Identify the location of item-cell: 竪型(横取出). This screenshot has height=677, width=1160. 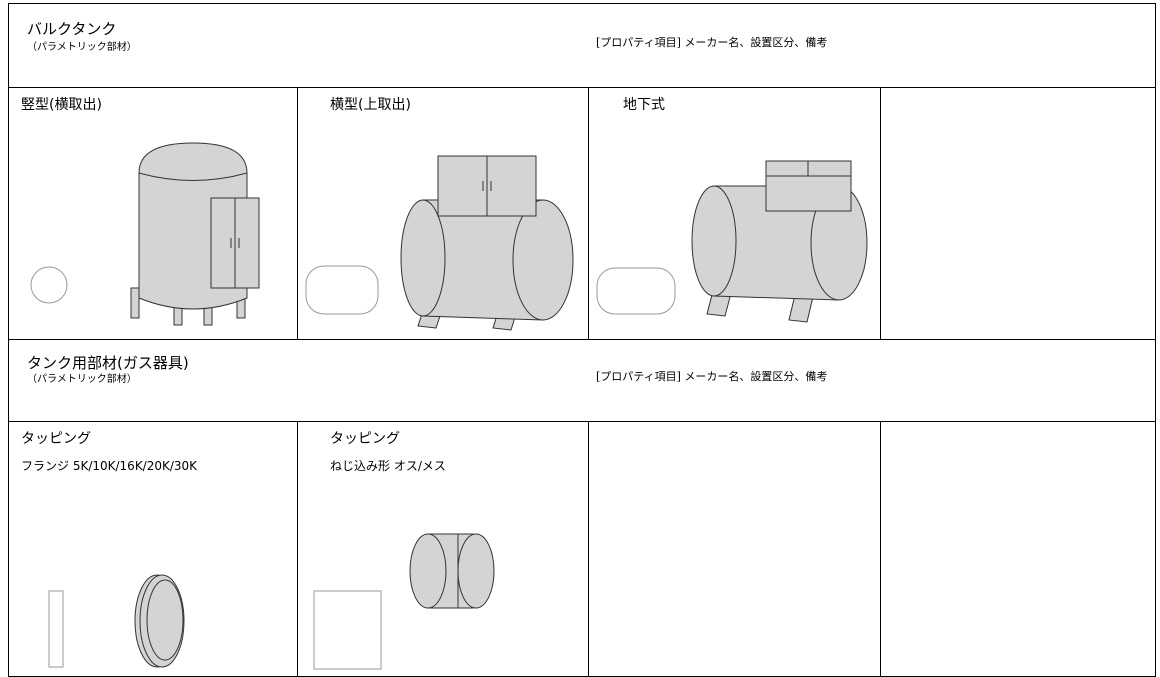
(153, 213).